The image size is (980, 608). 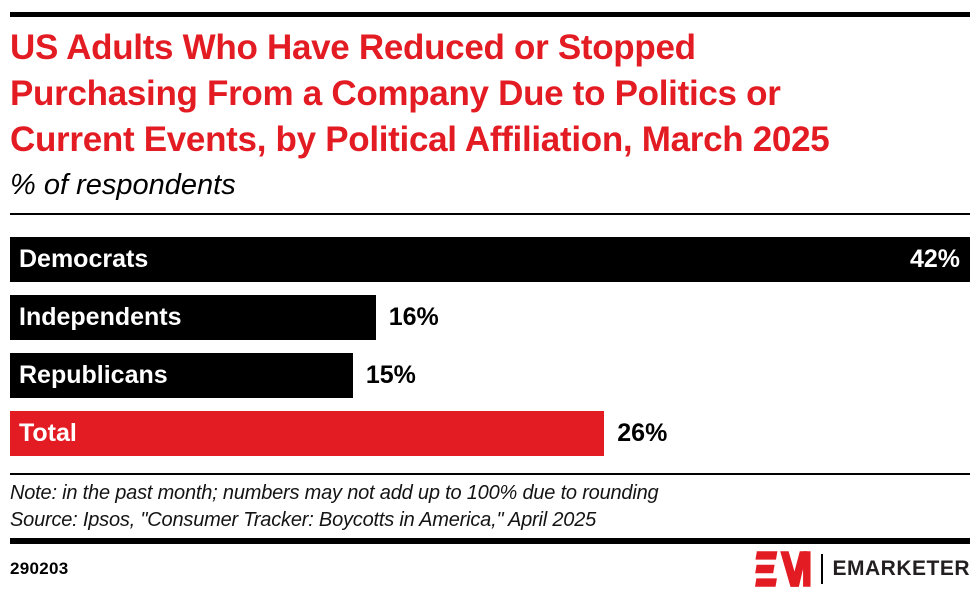 I want to click on chart-title-line-1: US Adults Who Have Reduced or Stopped, so click(x=353, y=47).